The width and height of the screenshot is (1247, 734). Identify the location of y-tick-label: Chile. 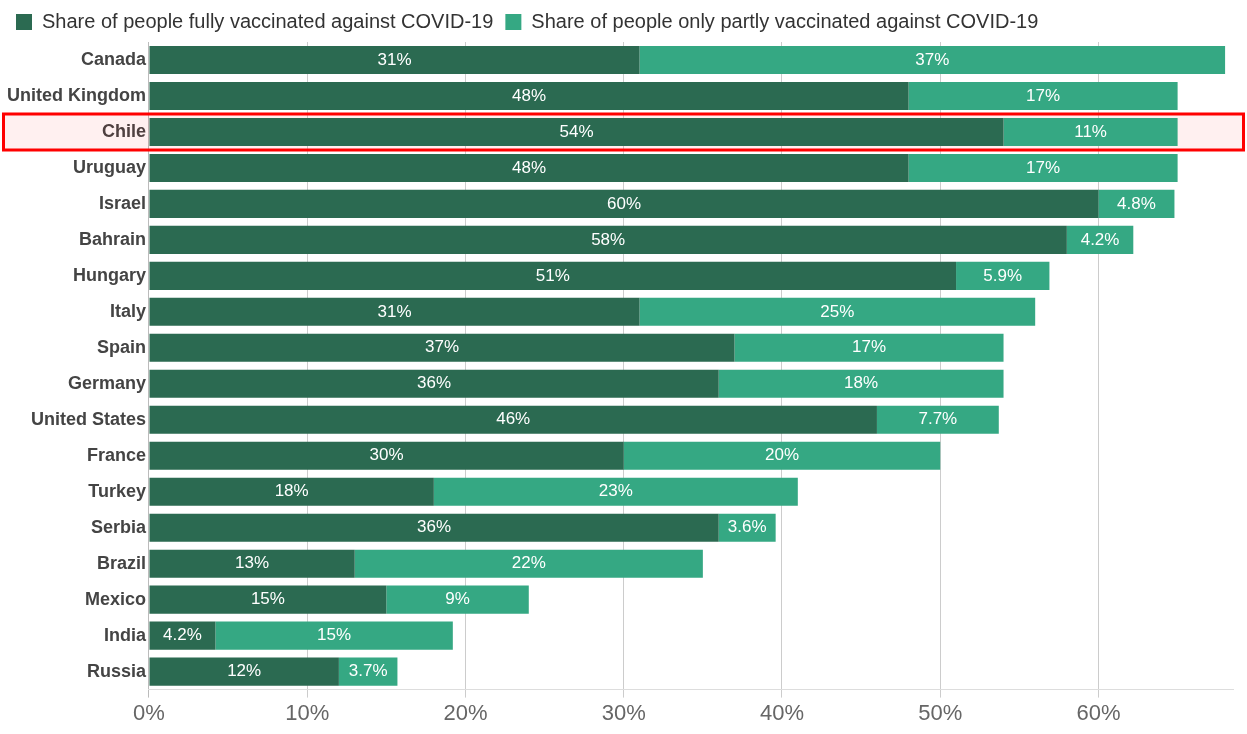
(123, 130).